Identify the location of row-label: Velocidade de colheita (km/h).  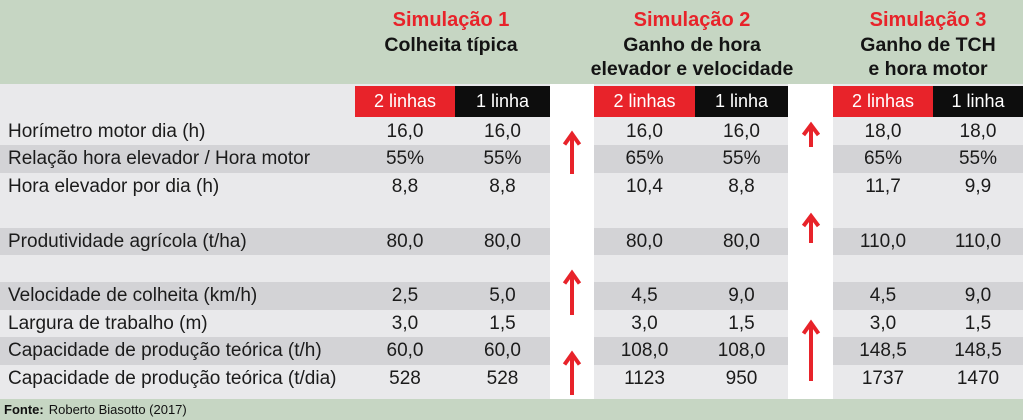
(177, 296).